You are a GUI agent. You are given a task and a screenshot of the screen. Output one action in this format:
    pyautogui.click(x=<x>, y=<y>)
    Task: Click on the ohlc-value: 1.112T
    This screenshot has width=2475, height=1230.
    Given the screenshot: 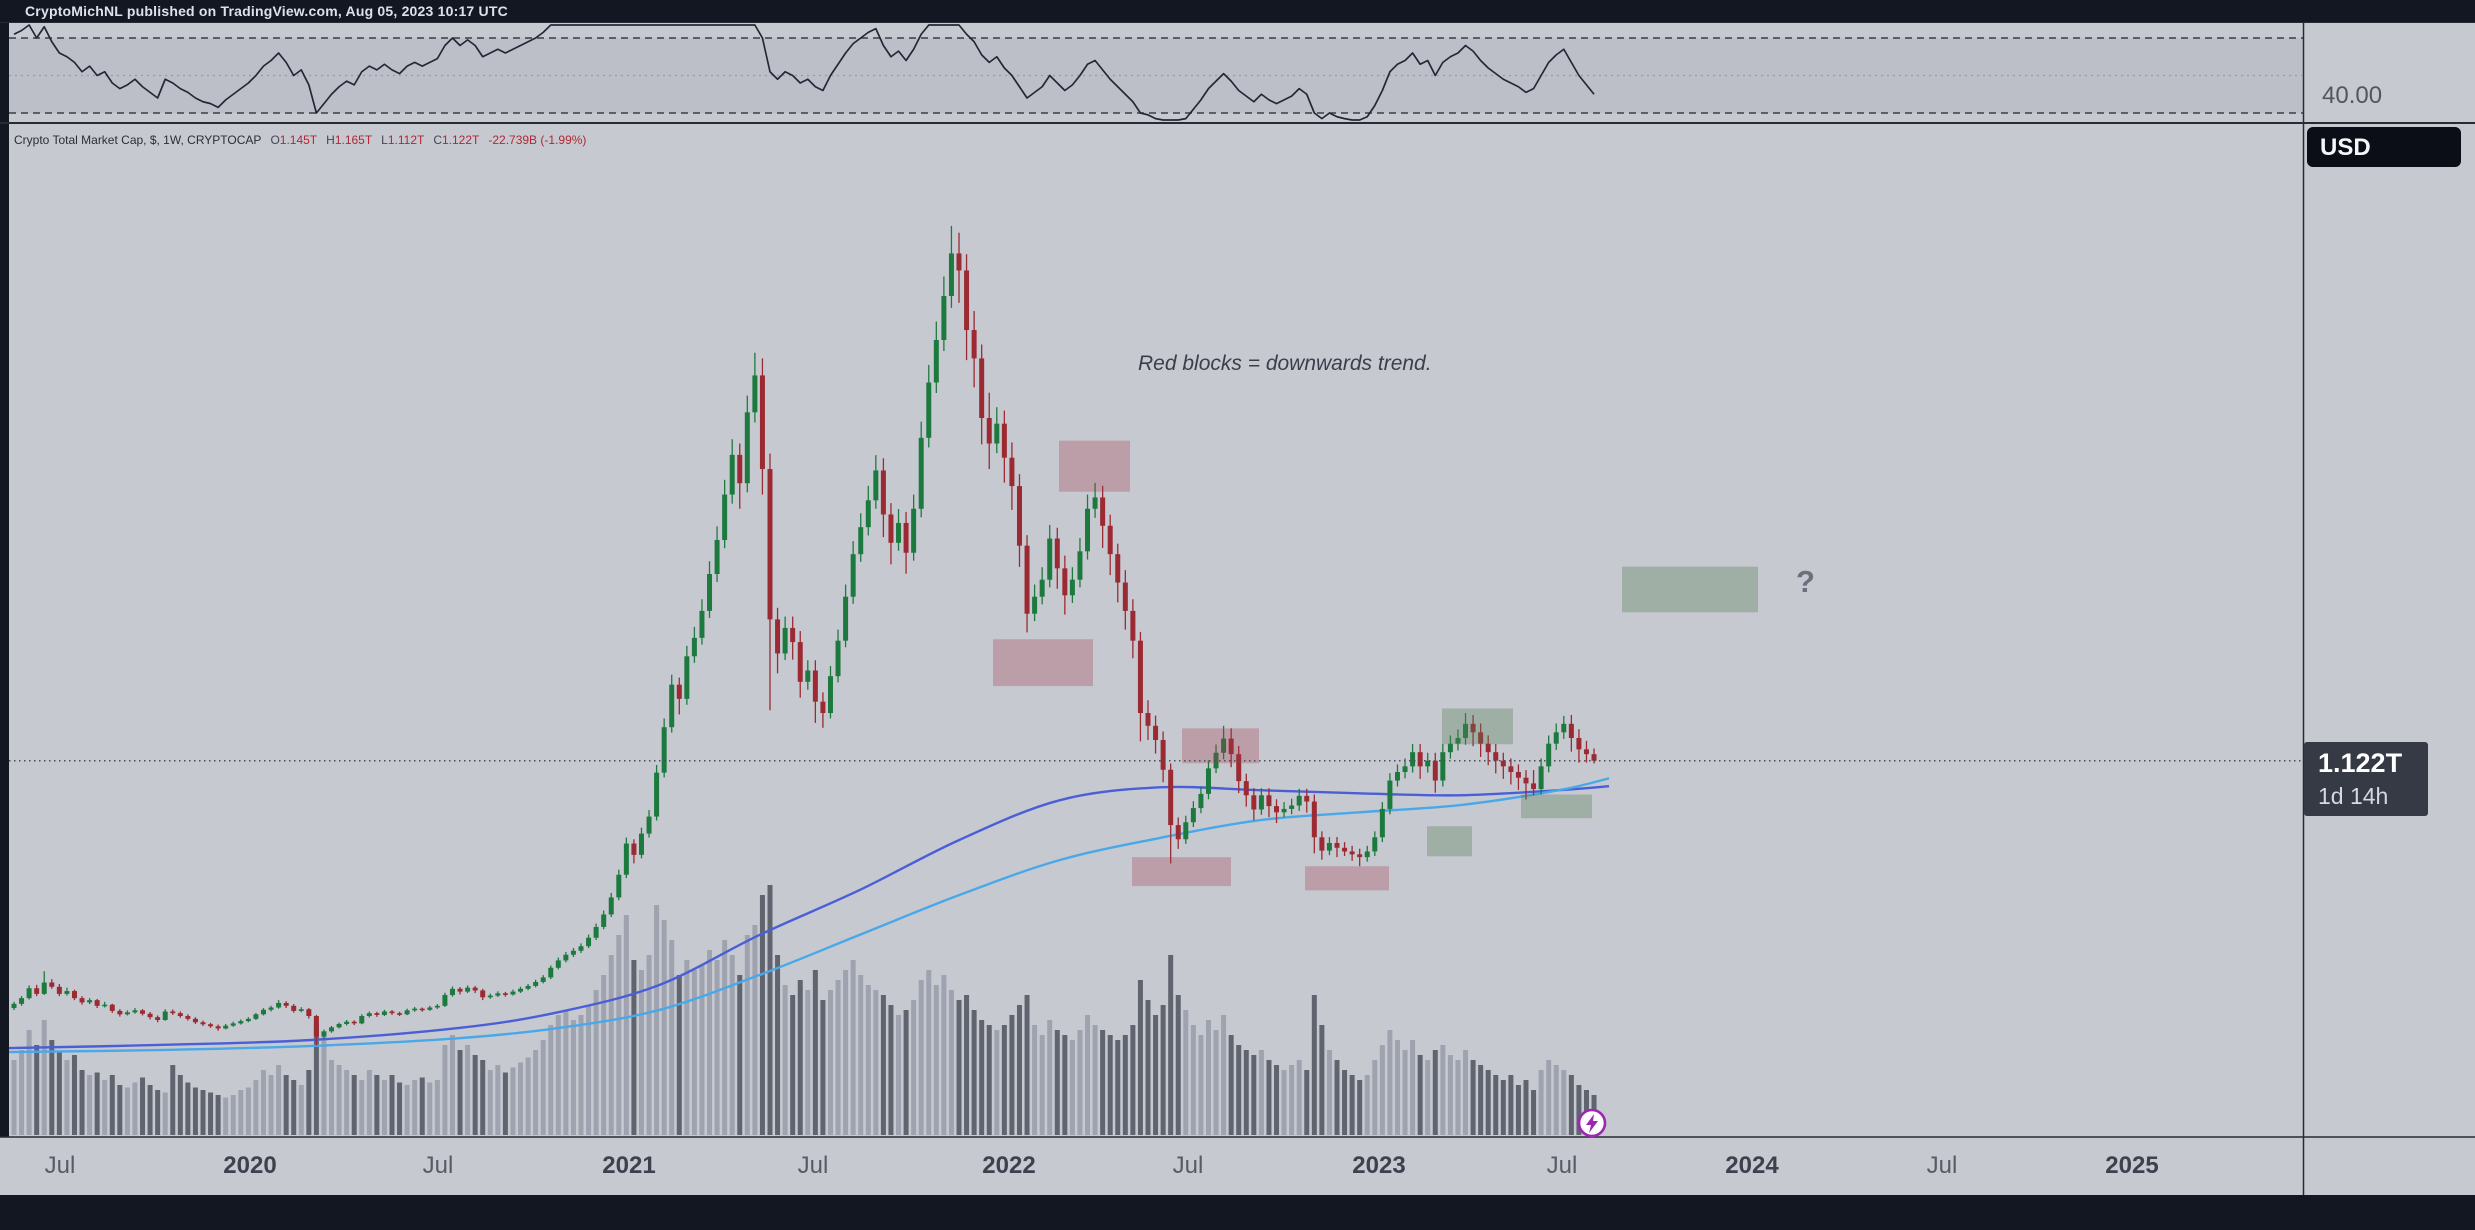 What is the action you would take?
    pyautogui.click(x=406, y=140)
    